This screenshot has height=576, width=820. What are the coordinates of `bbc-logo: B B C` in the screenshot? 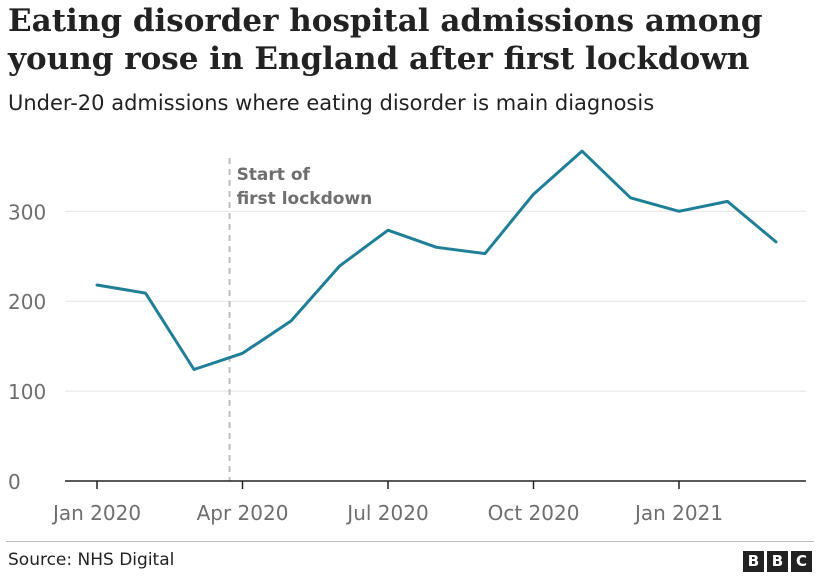 It's located at (777, 561).